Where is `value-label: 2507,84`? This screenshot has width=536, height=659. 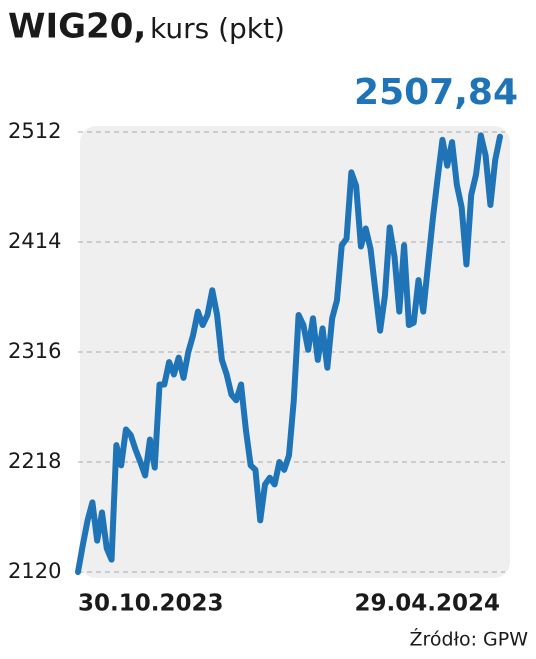 value-label: 2507,84 is located at coordinates (436, 92).